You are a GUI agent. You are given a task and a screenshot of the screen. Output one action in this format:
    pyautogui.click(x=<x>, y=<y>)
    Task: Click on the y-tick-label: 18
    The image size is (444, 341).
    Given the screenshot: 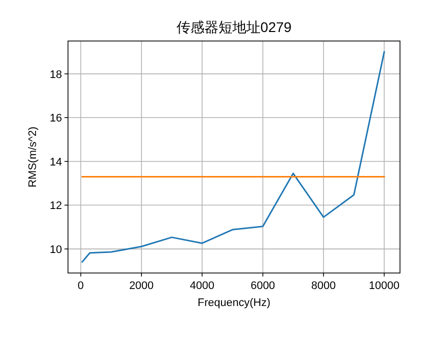 What is the action you would take?
    pyautogui.click(x=56, y=74)
    